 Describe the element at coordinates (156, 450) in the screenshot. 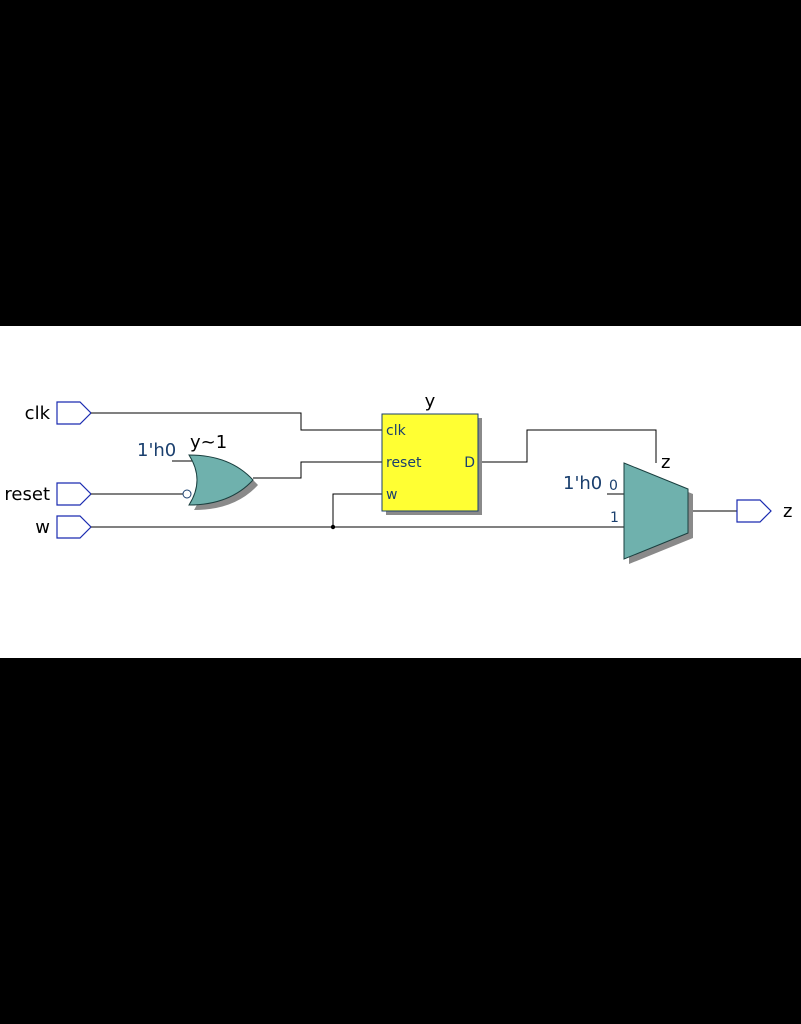

I see `or-gate-const: 1'h0` at that location.